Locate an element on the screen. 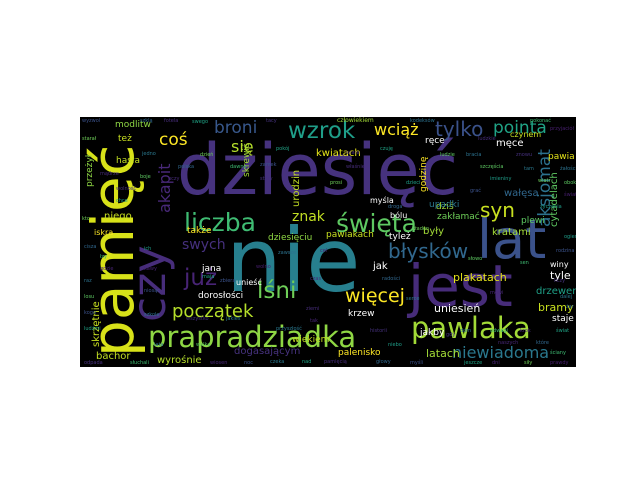 The height and width of the screenshot is (480, 640). word-kwiatach: kwiatach is located at coordinates (338, 153).